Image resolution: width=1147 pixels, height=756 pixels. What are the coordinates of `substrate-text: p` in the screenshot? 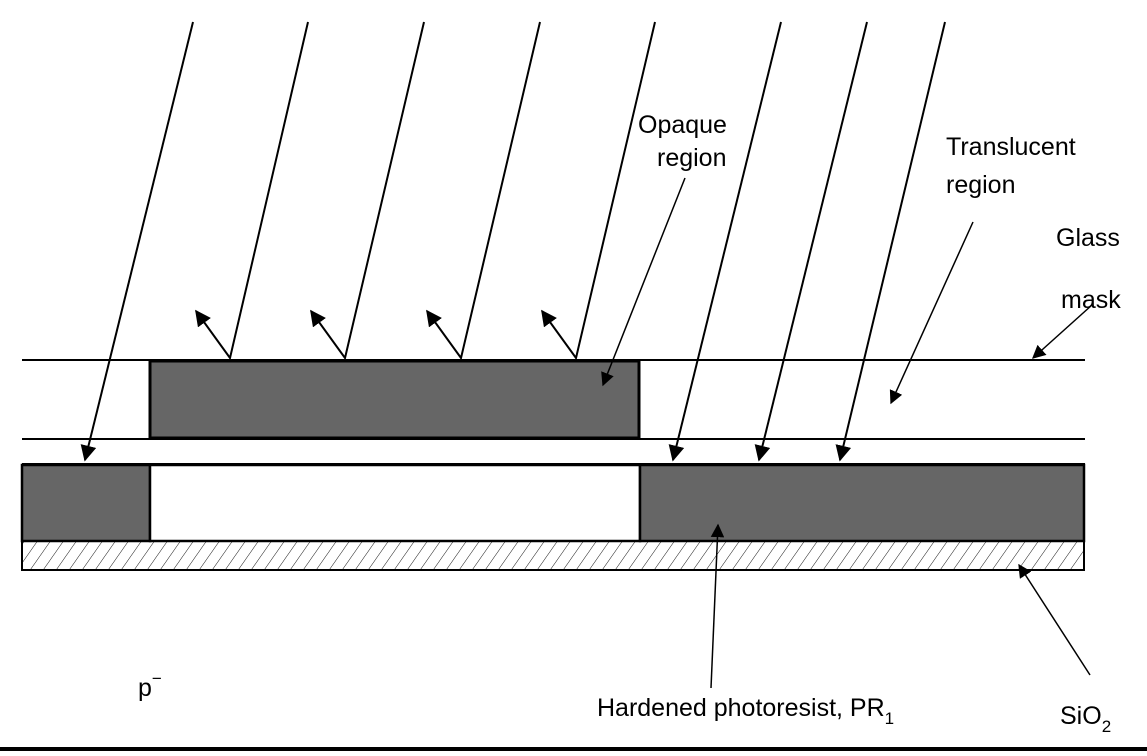 It's located at (145, 688).